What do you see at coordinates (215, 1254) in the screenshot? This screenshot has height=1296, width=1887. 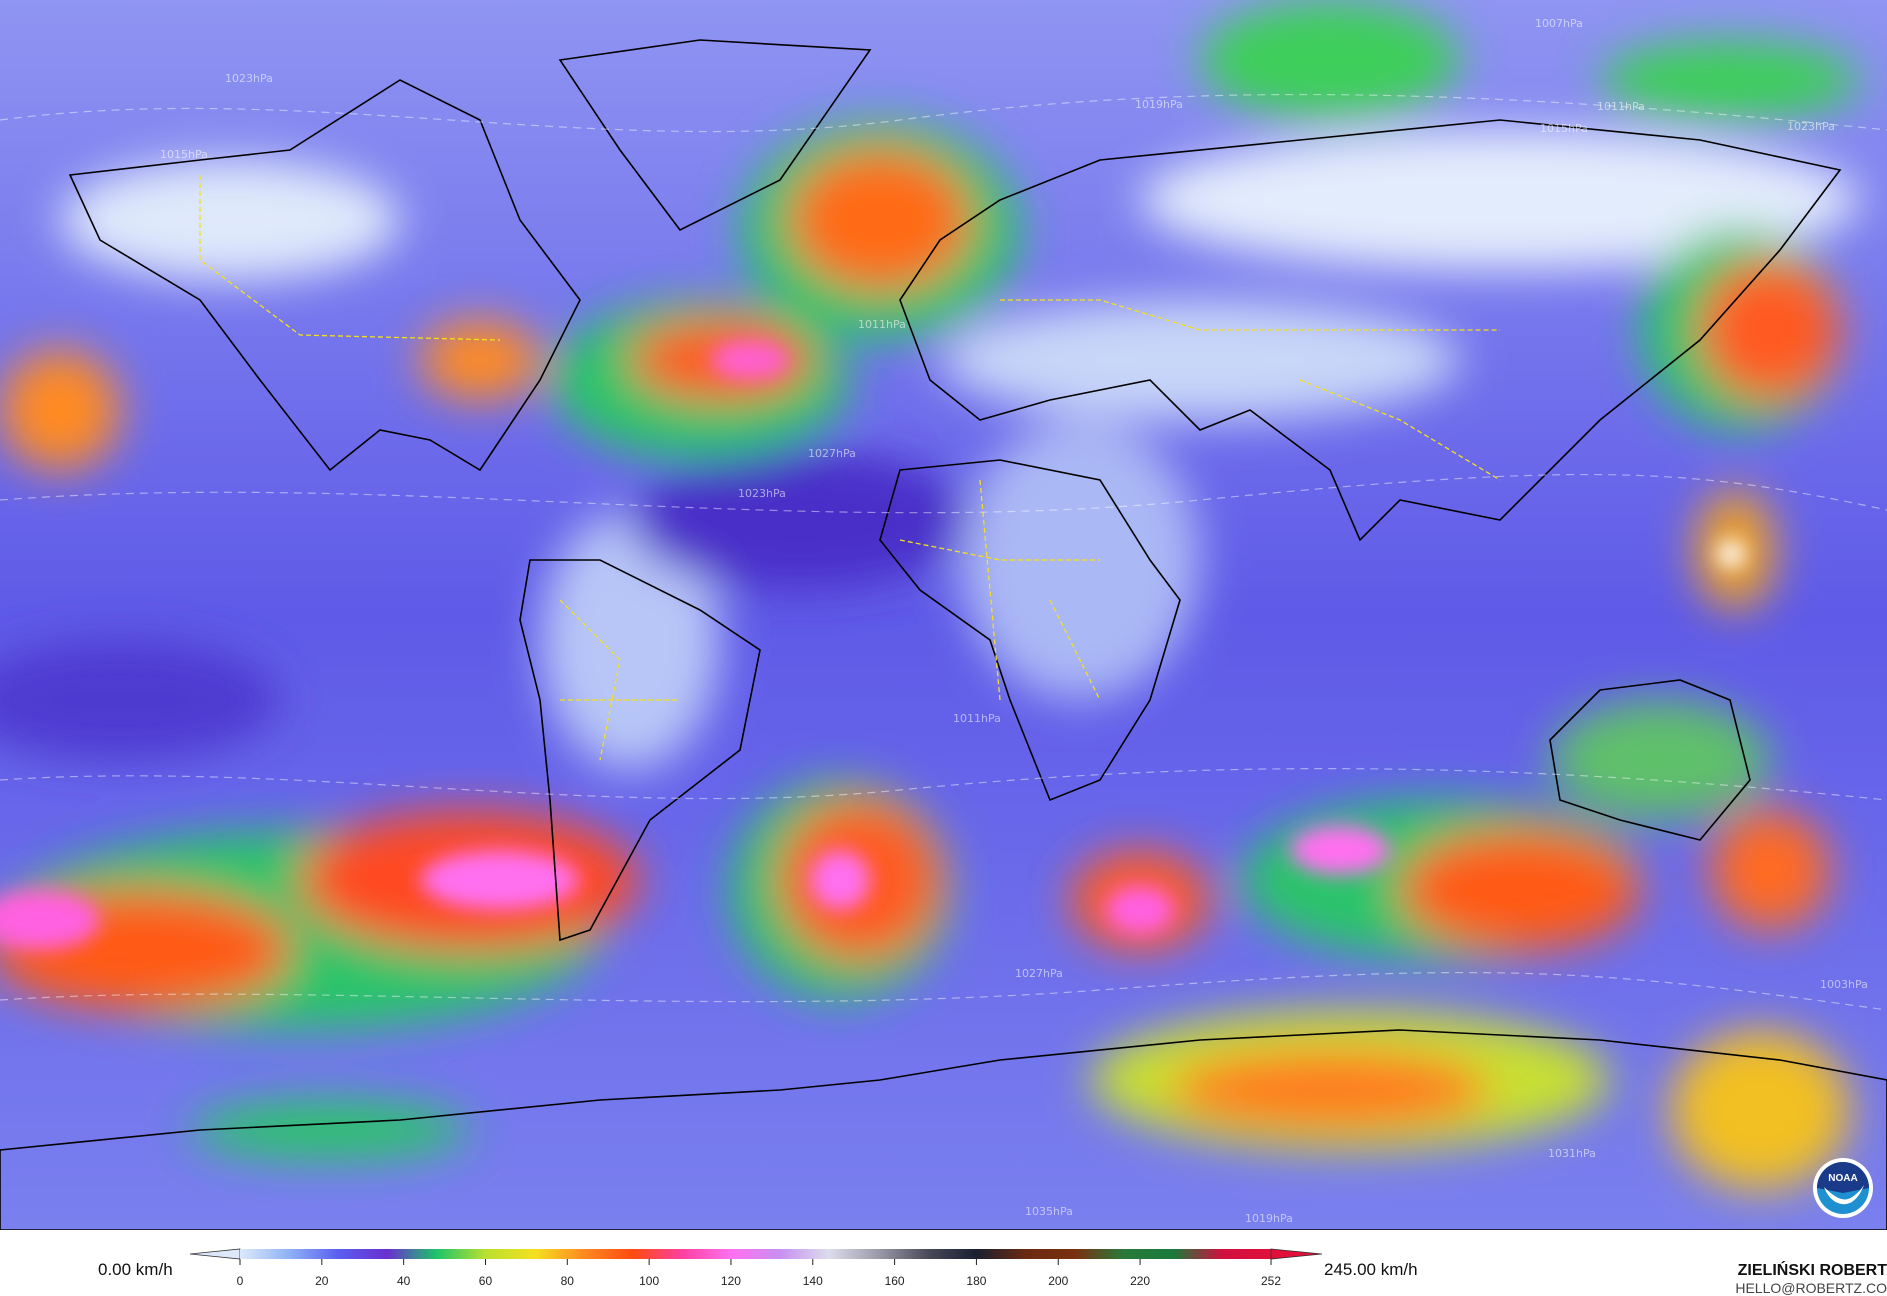 I see `colorbar-min-extension` at bounding box center [215, 1254].